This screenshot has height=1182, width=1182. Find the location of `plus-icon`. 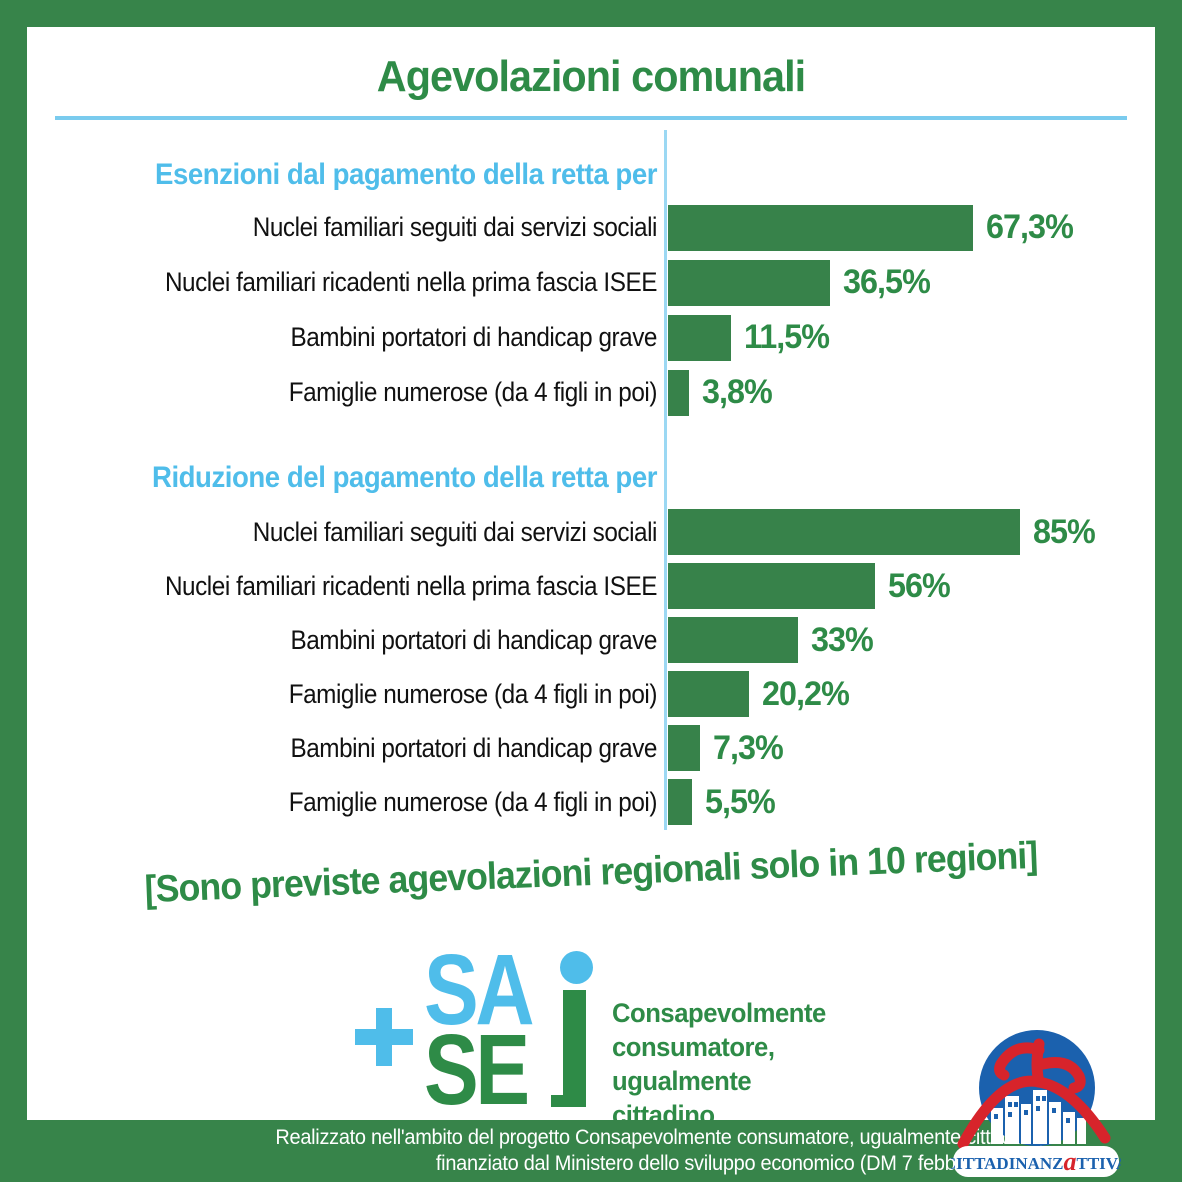

plus-icon is located at coordinates (384, 1037).